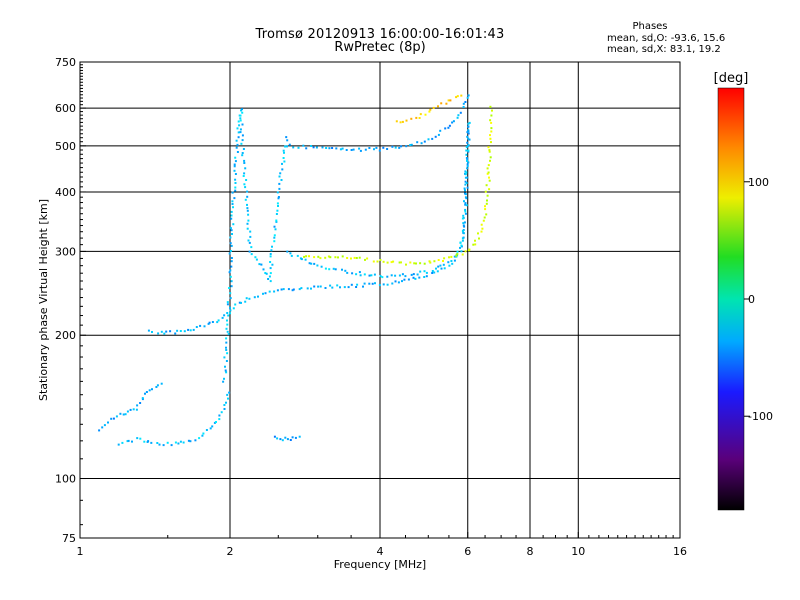  I want to click on x-tick-label: 4, so click(380, 551).